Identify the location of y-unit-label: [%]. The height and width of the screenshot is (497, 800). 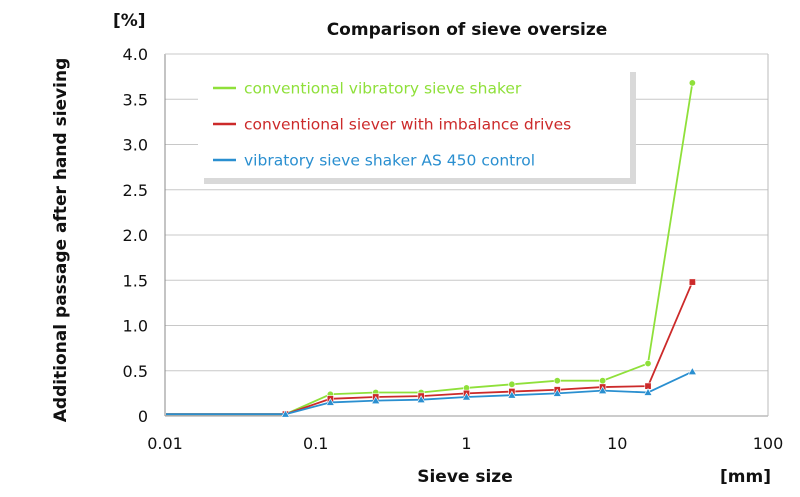
(129, 21).